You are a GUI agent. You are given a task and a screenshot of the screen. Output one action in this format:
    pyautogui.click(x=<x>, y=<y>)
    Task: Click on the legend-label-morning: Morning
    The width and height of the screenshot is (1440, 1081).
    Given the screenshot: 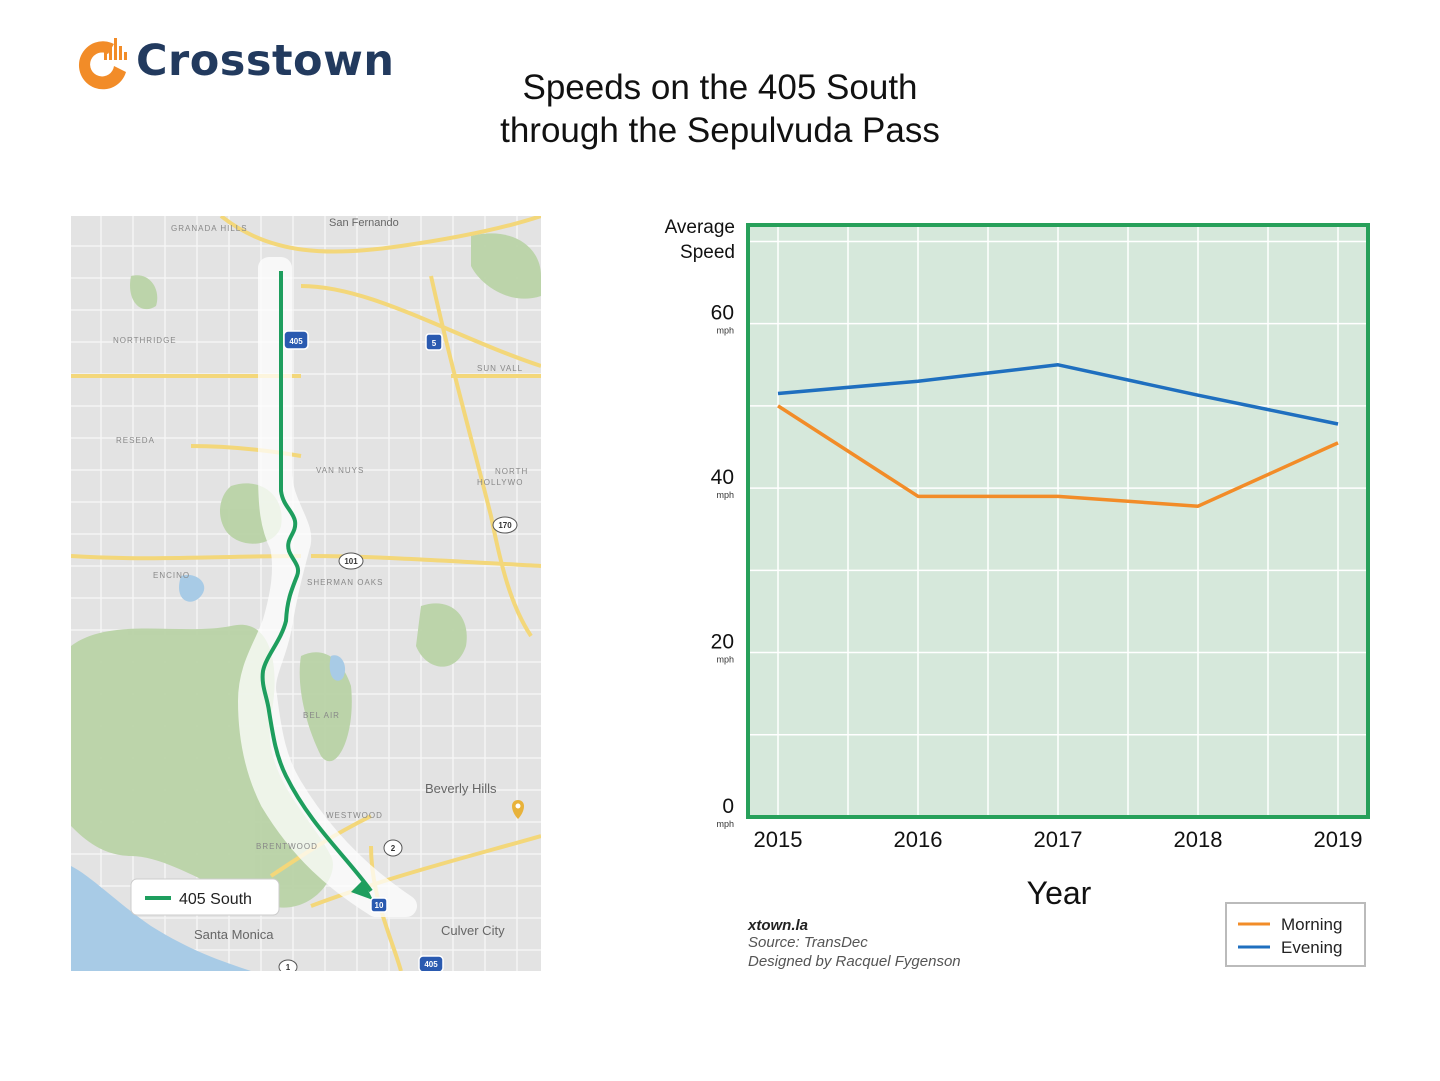 What is the action you would take?
    pyautogui.click(x=1311, y=924)
    